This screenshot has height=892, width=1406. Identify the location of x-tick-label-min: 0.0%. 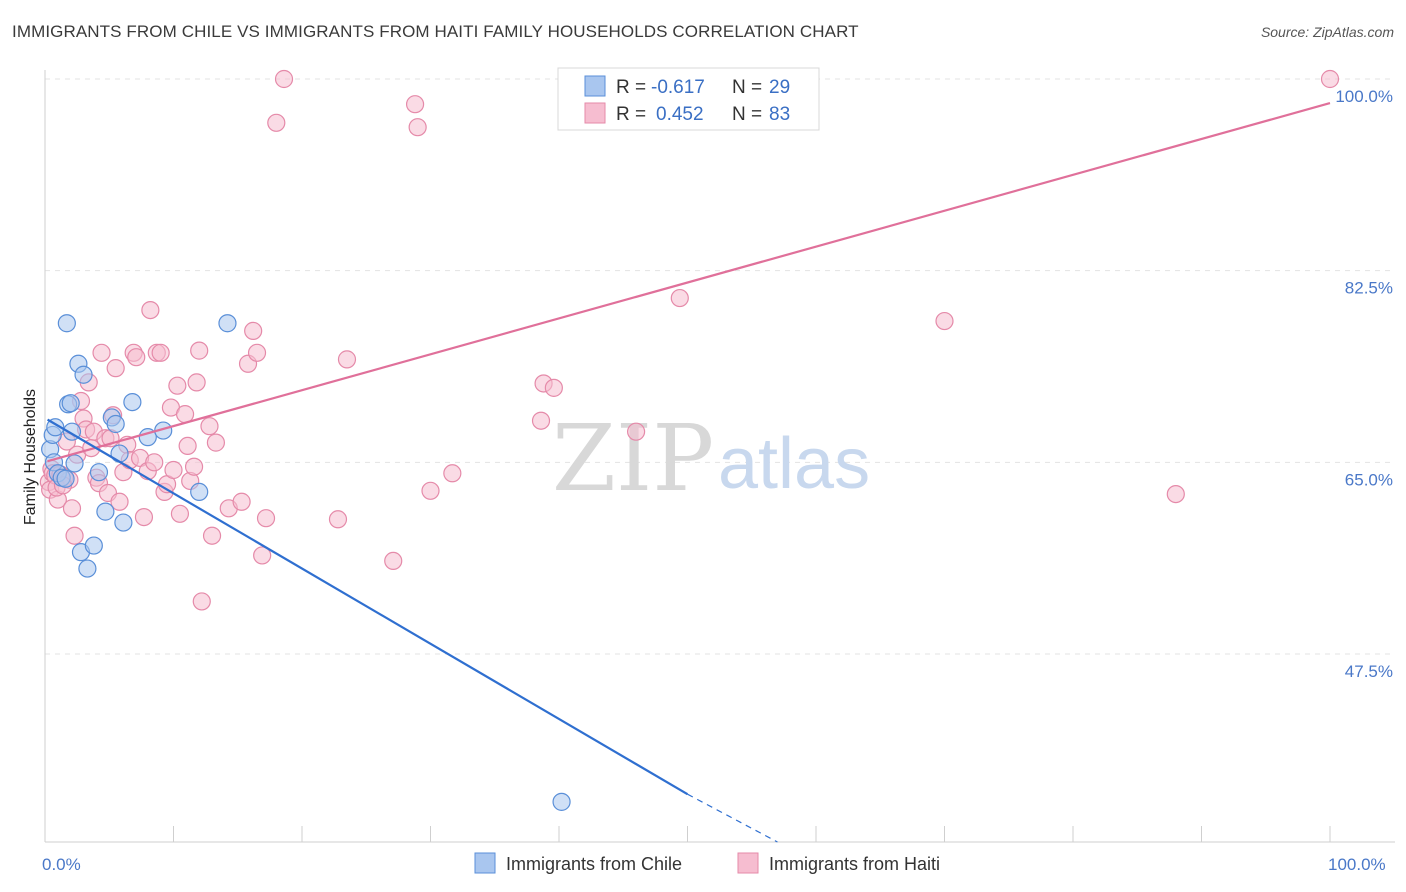
(61, 864).